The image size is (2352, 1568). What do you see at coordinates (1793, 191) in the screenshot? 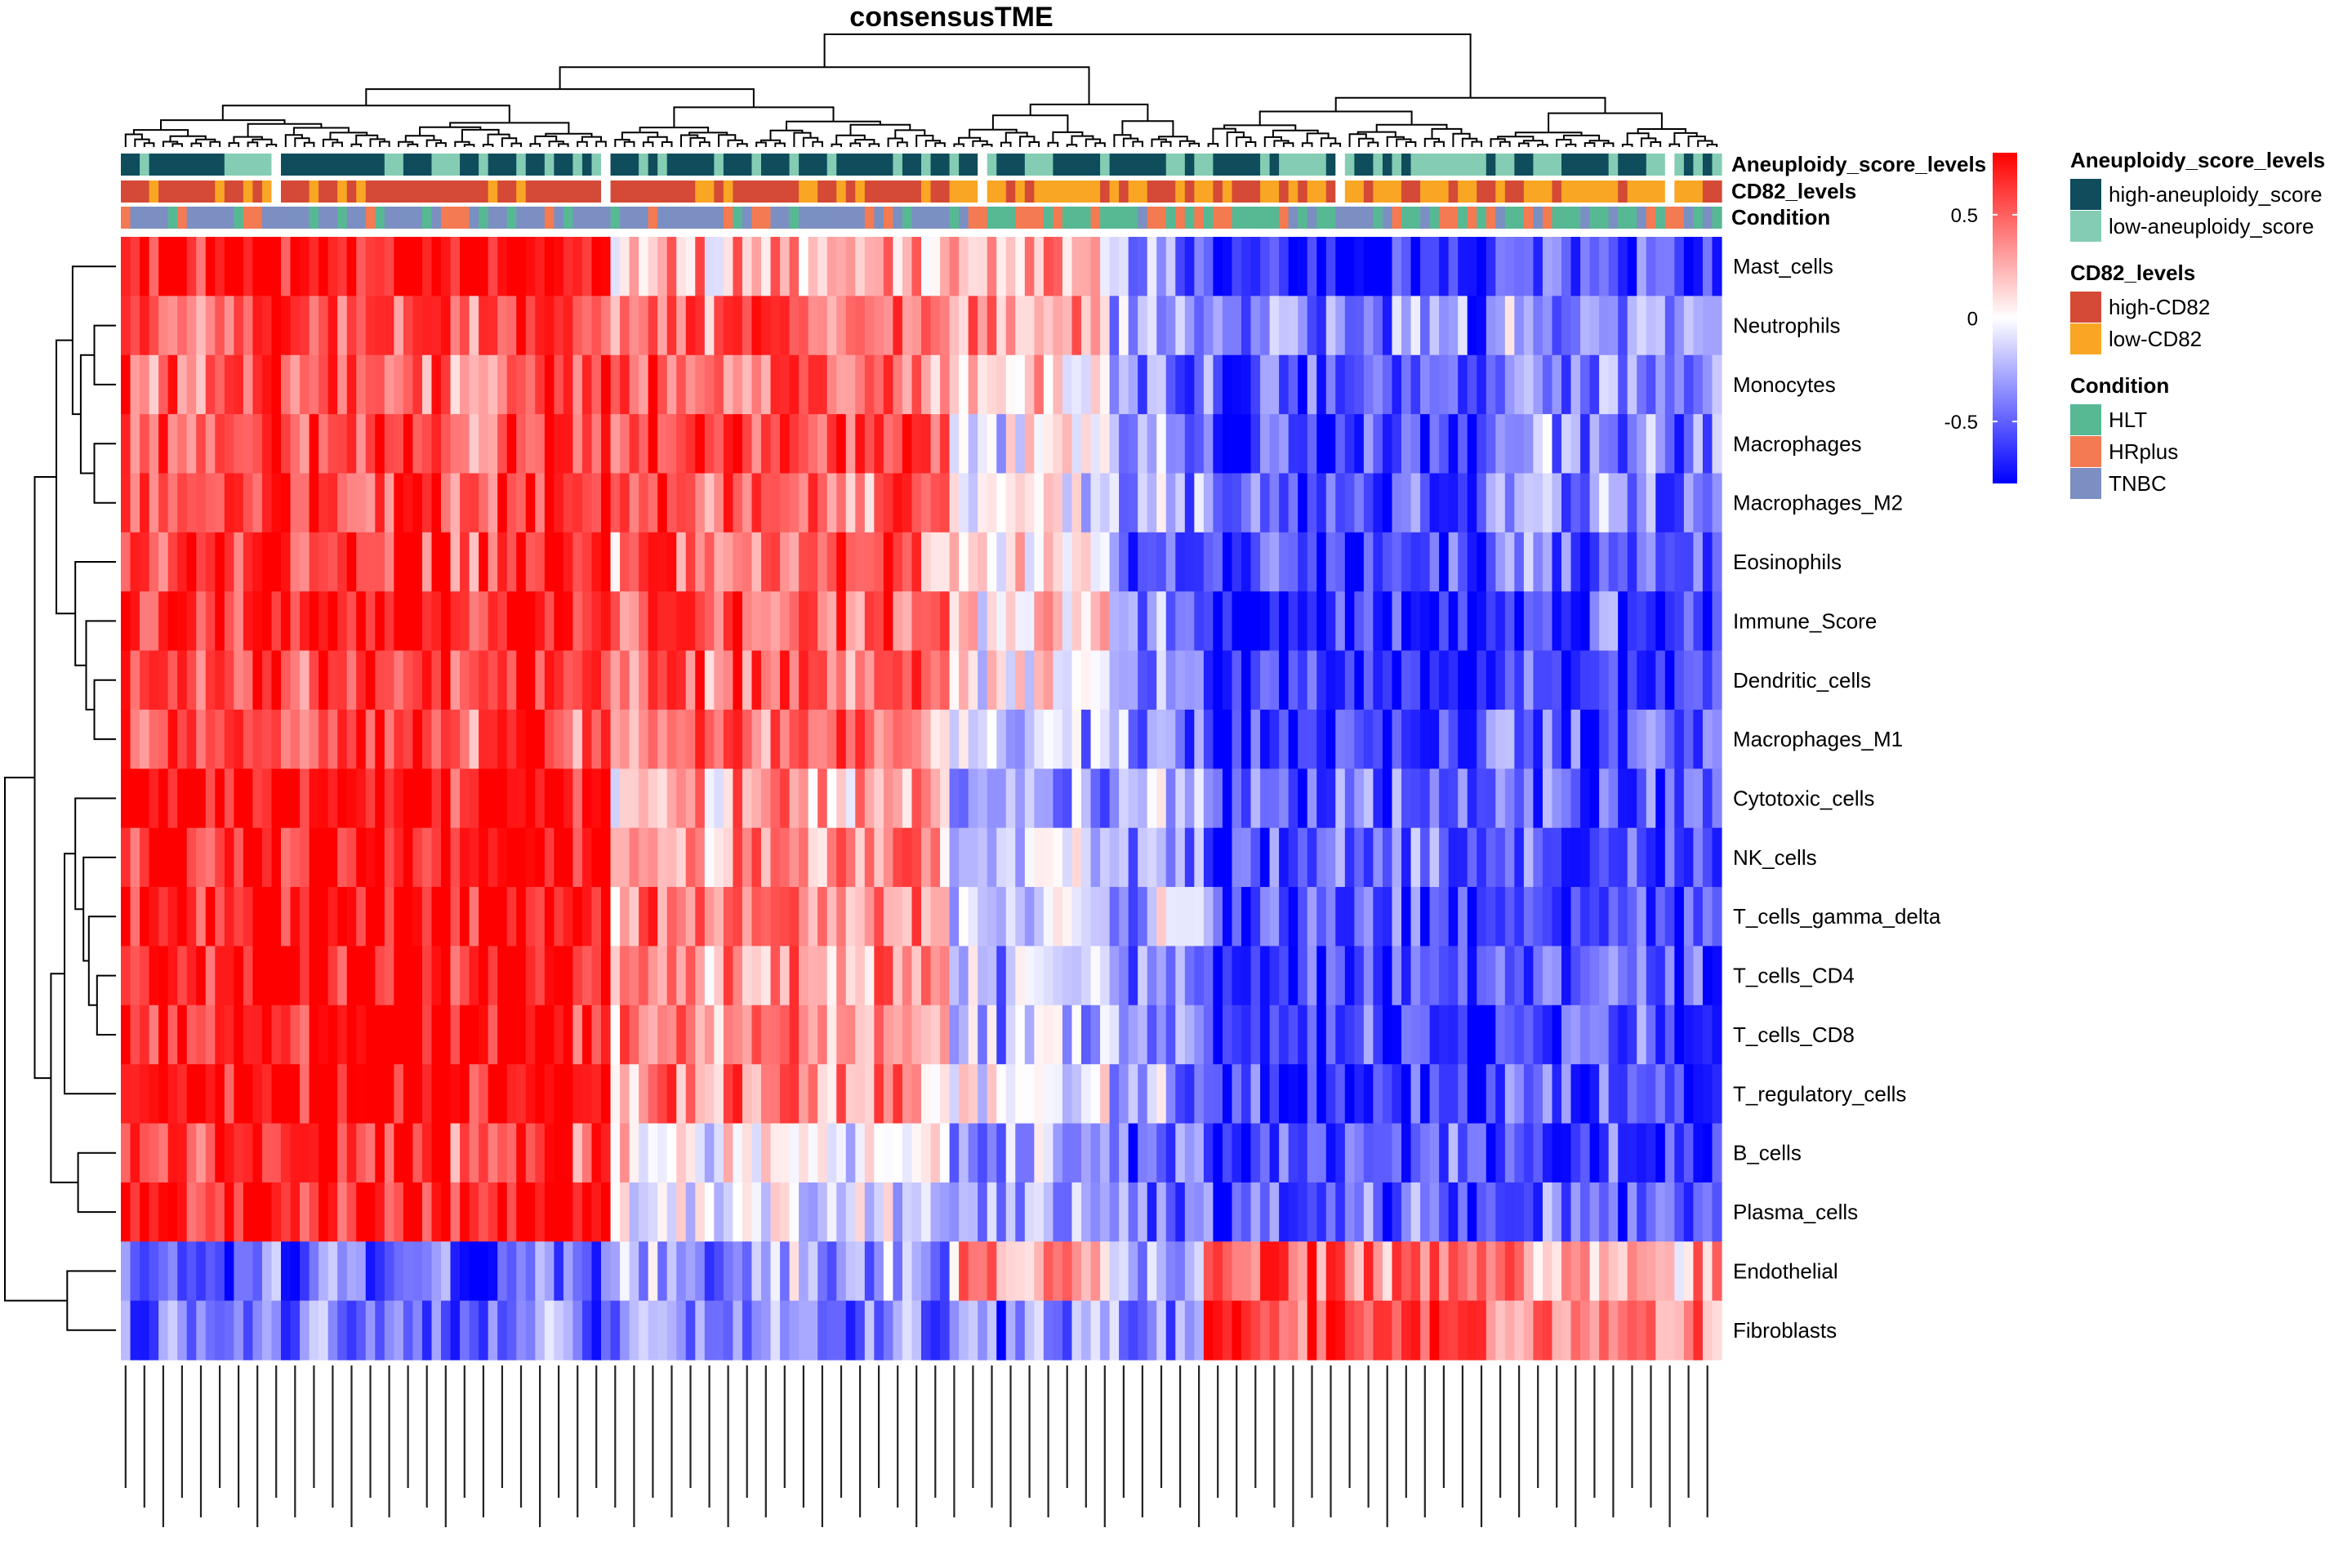
I see `annotation-label: CD82_levels` at bounding box center [1793, 191].